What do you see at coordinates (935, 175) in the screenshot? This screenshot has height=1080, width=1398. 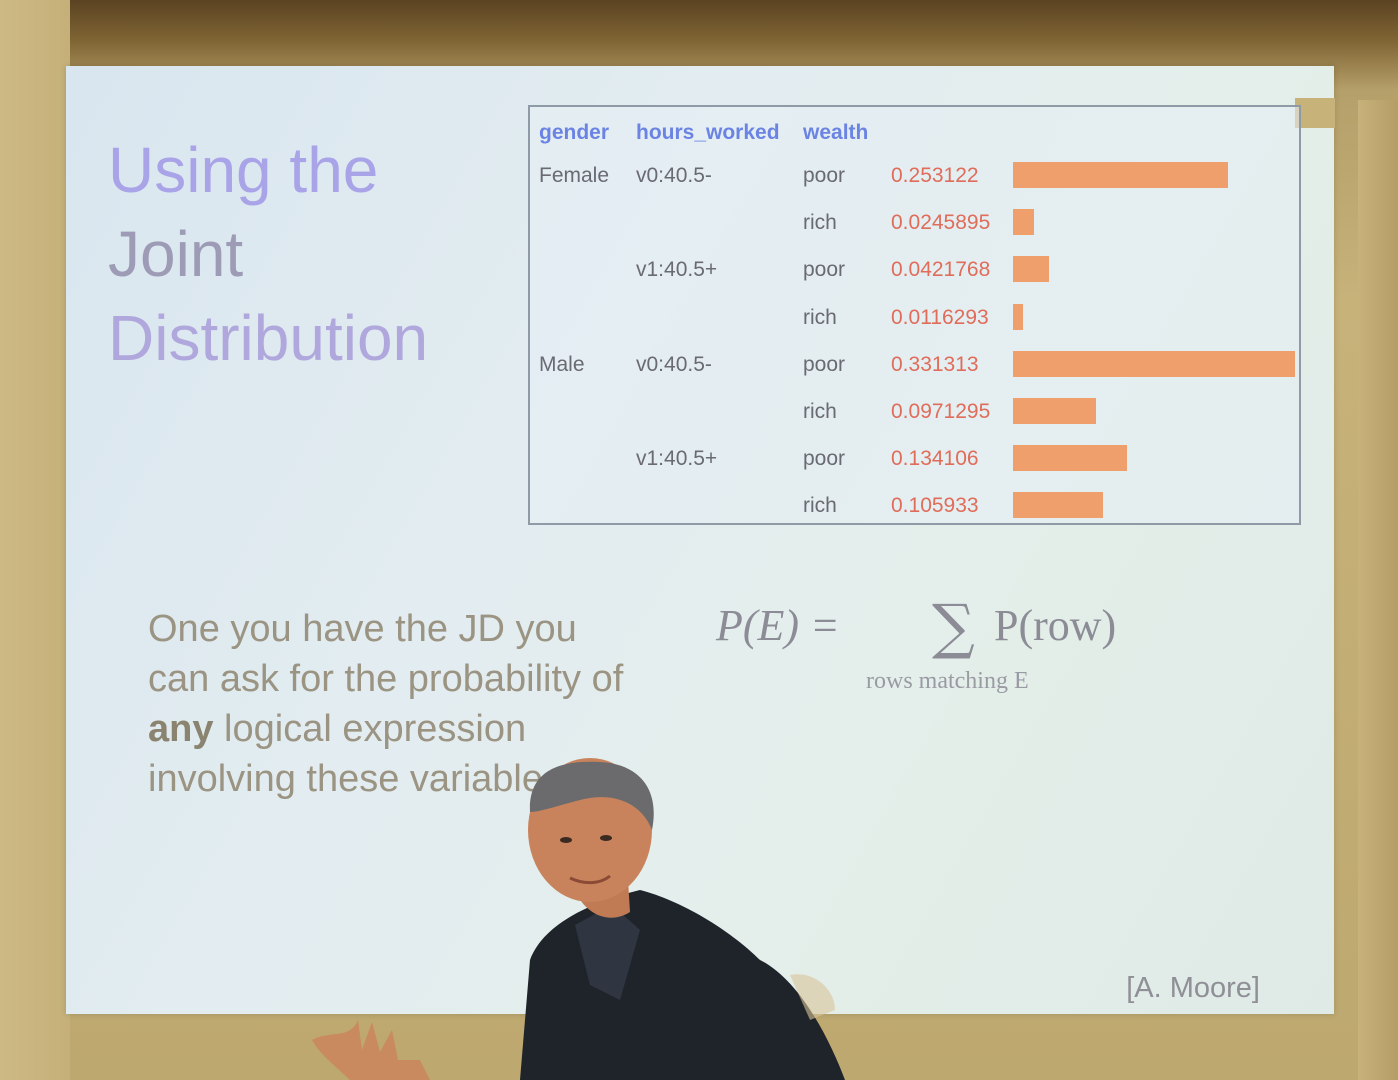 I see `cell-probability: 0.253122` at bounding box center [935, 175].